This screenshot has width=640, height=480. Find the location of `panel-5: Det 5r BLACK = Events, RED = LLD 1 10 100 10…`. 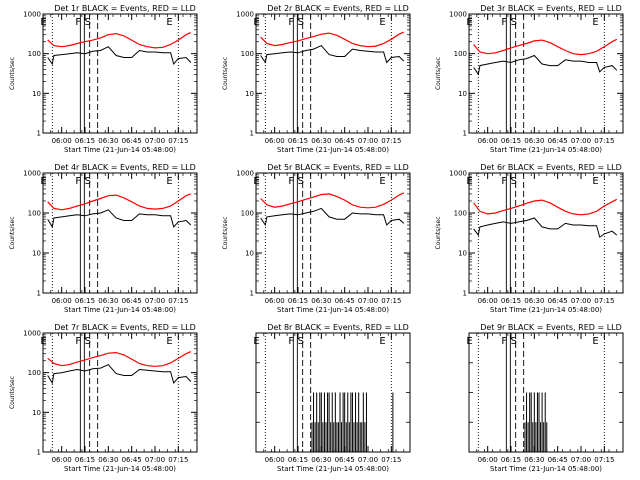

panel-5: Det 5r BLACK = Events, RED = LLD 1 10 100 10… is located at coordinates (316, 238).